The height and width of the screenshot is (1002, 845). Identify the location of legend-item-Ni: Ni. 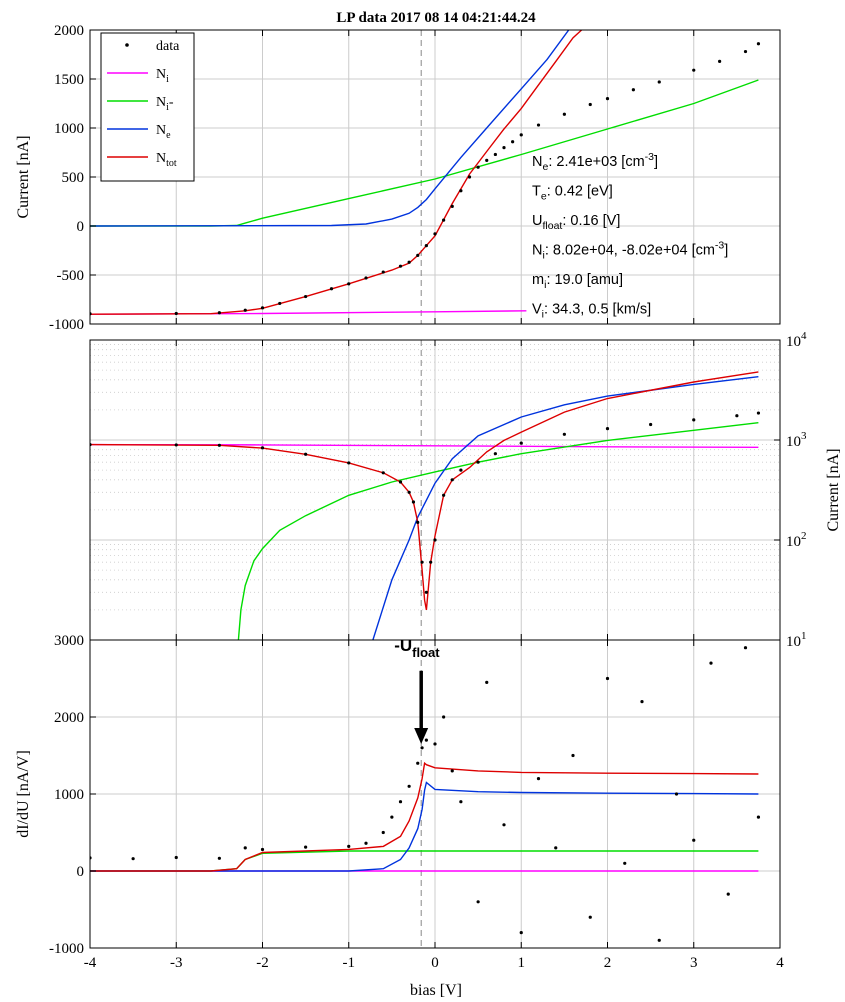
(138, 76).